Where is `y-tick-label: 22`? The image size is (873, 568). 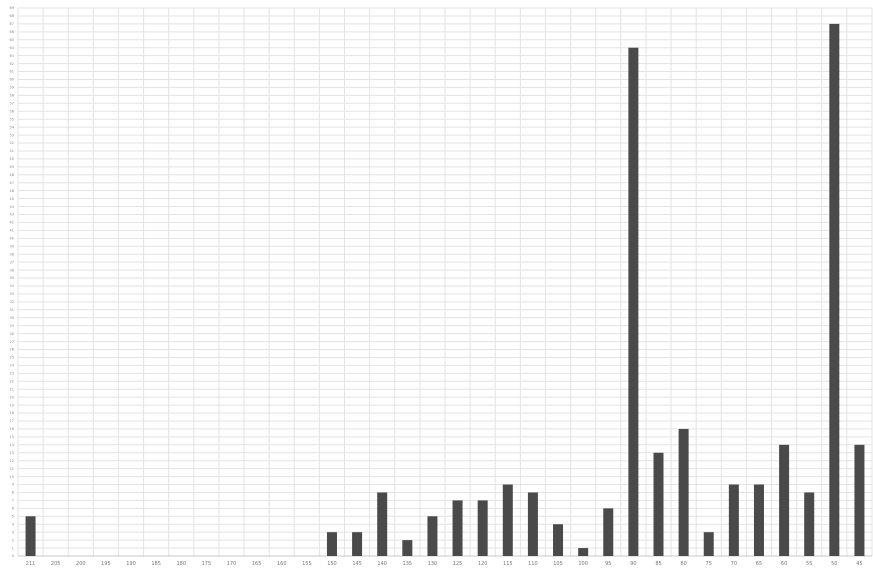 y-tick-label: 22 is located at coordinates (12, 381).